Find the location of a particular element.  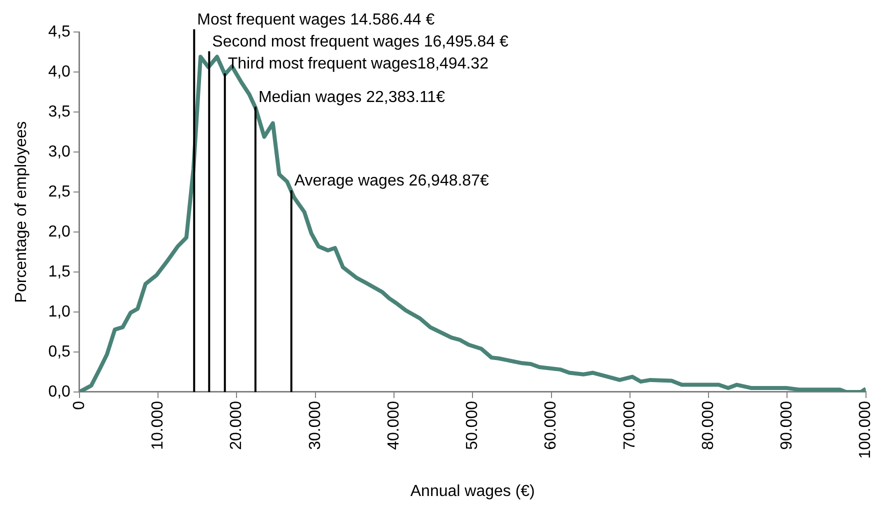

x-tick-label: 40.000 is located at coordinates (393, 425).